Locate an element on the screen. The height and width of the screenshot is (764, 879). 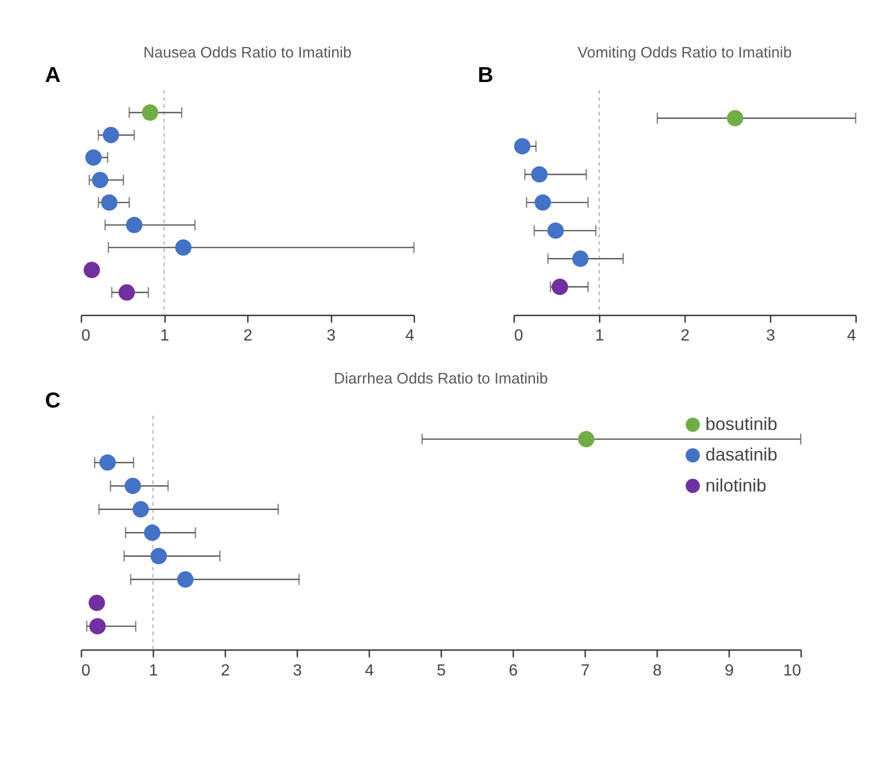
x-tick-label: 7 is located at coordinates (585, 670).